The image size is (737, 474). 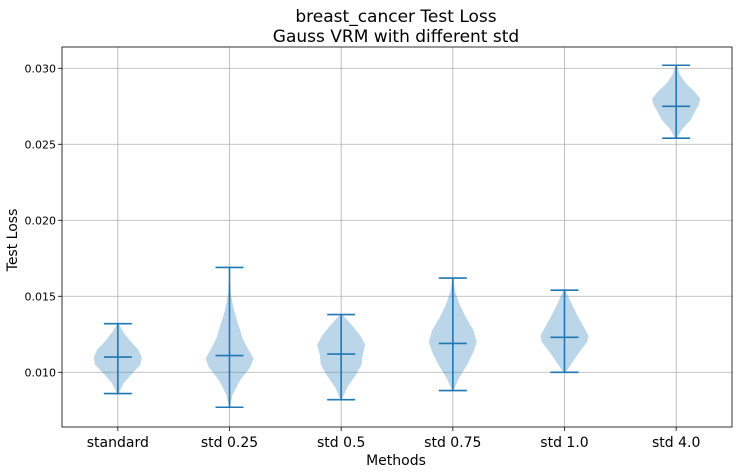 What do you see at coordinates (41, 68) in the screenshot?
I see `y-tick-label: 0.030` at bounding box center [41, 68].